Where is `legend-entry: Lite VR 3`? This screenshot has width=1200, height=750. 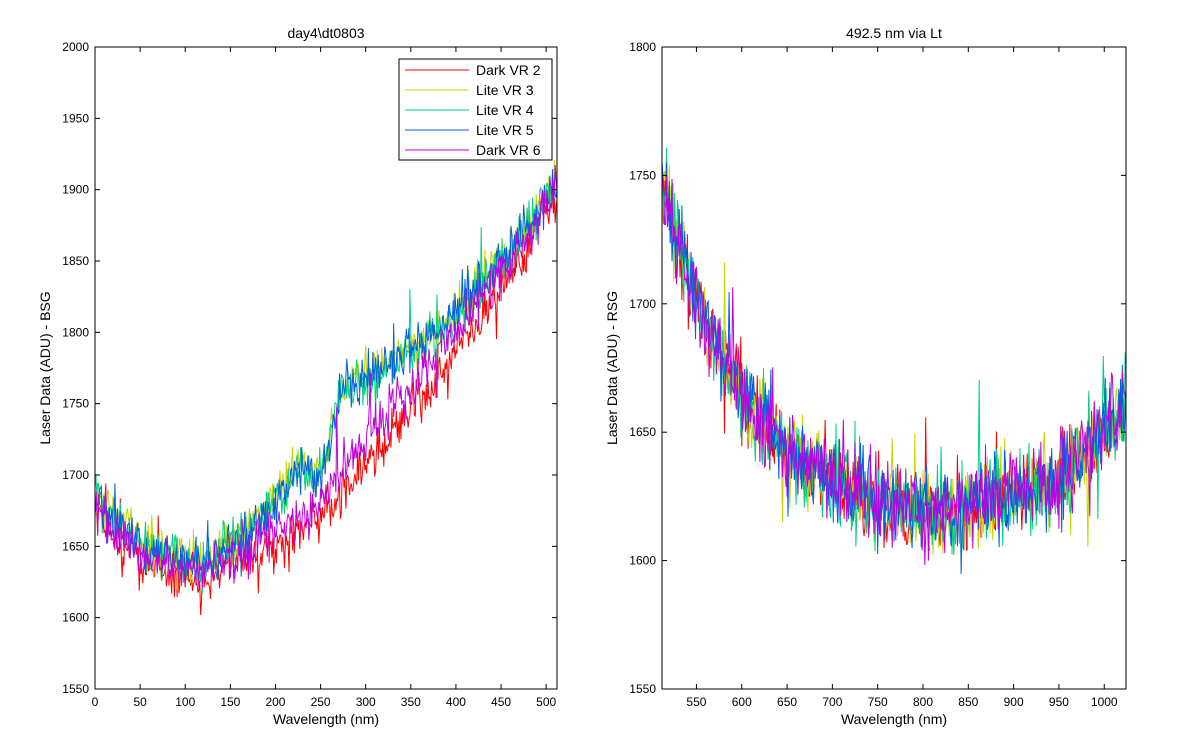 legend-entry: Lite VR 3 is located at coordinates (505, 90).